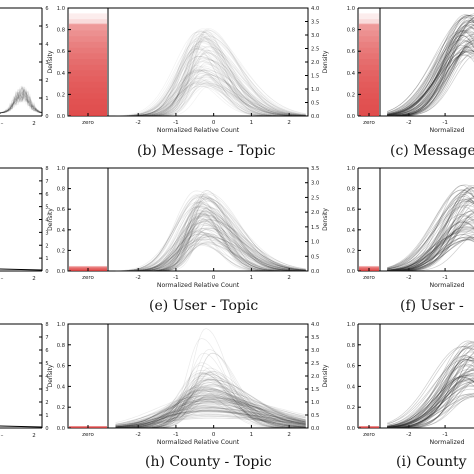 This screenshot has height=474, width=474. I want to click on ytick-right-label: 3.0, so click(315, 351).